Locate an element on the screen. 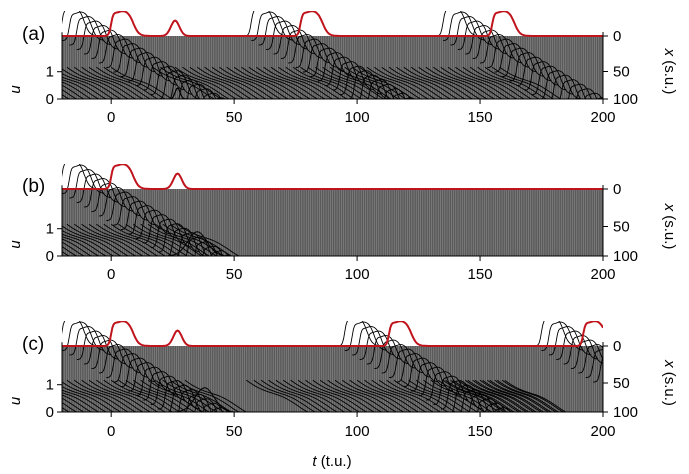 The image size is (689, 474). panel-label: (c) is located at coordinates (33, 344).